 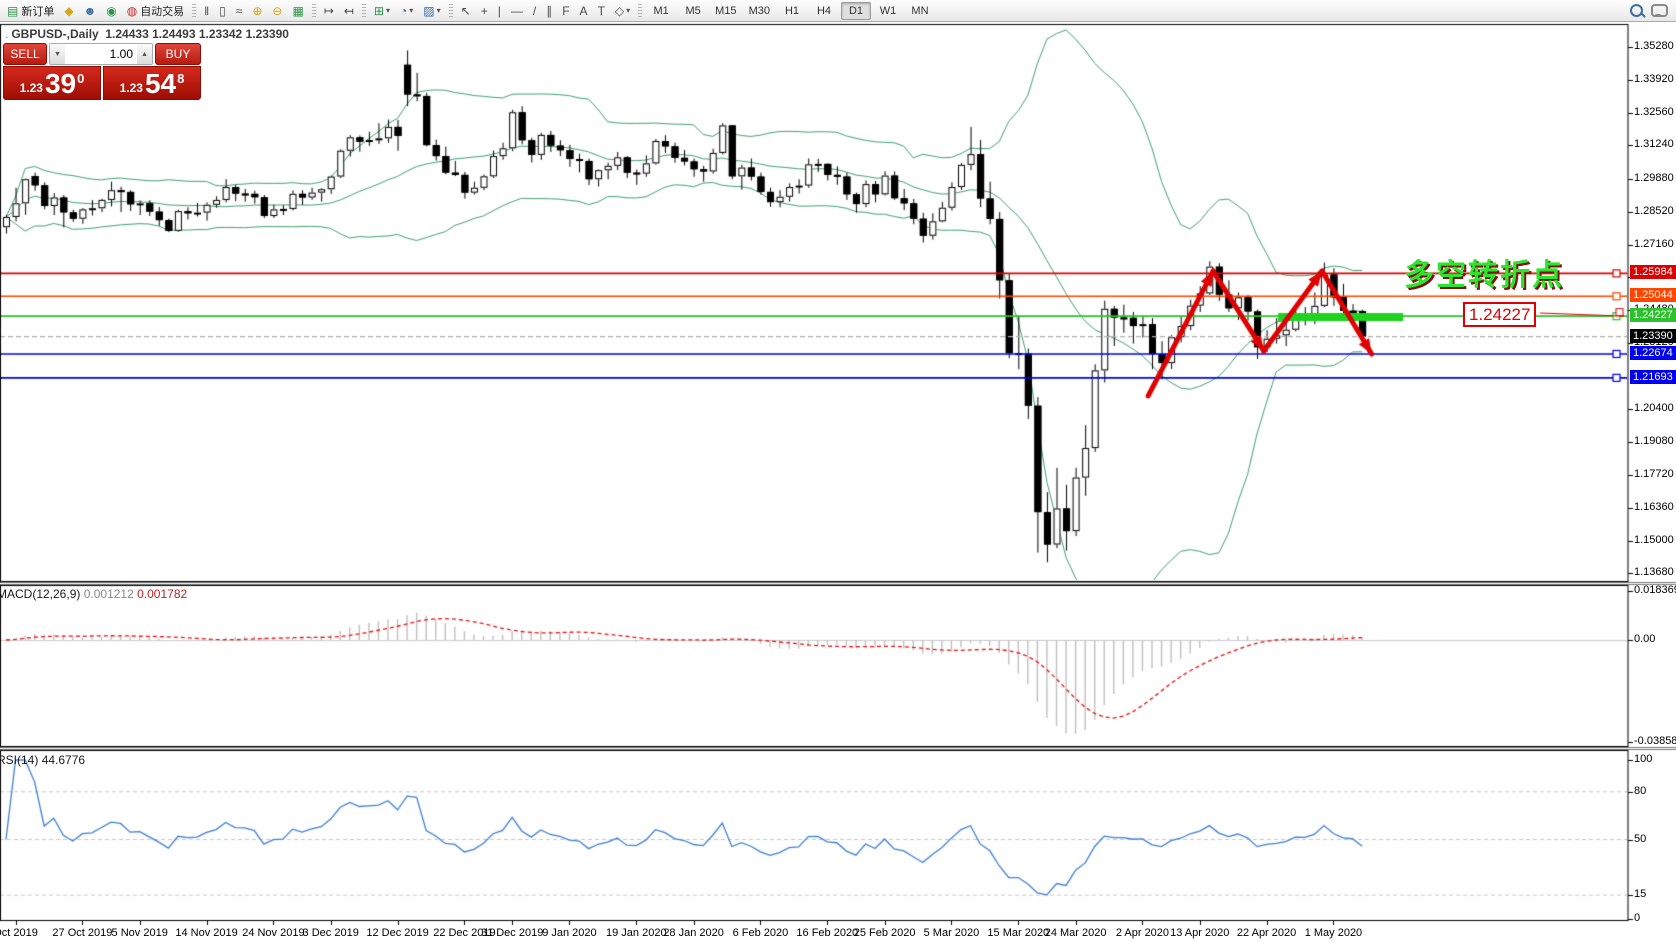 I want to click on text-button: A, so click(x=584, y=10).